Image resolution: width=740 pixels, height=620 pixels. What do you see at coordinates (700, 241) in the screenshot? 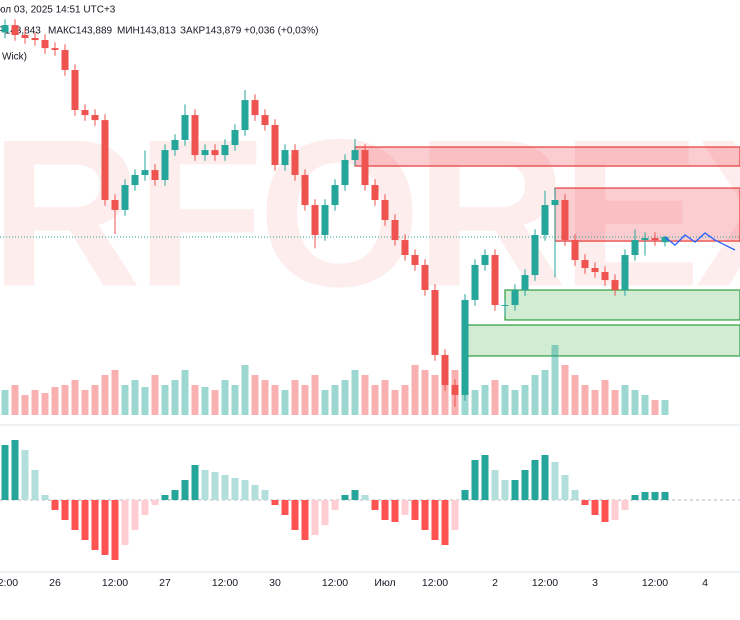
I see `forecast-line` at bounding box center [700, 241].